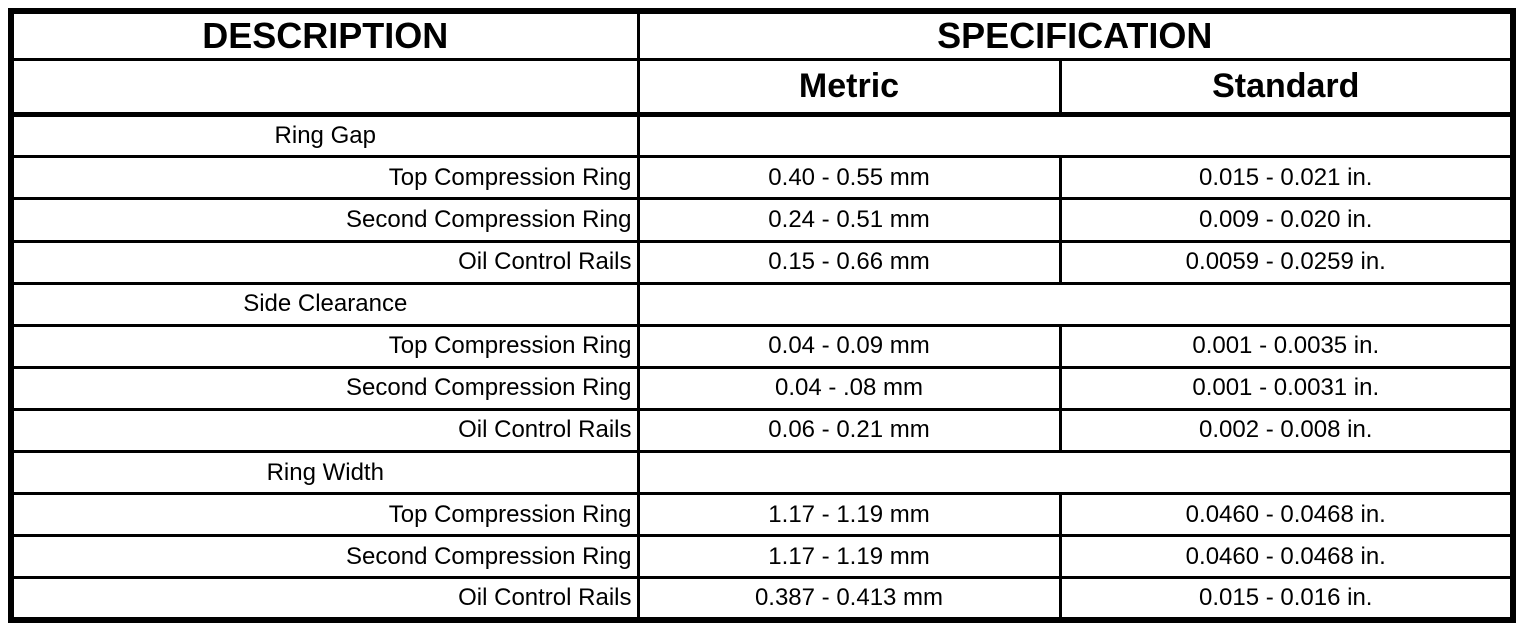 This screenshot has width=1520, height=628. What do you see at coordinates (1286, 599) in the screenshot?
I see `row-standard-value: 0.015 - 0.016 in.` at bounding box center [1286, 599].